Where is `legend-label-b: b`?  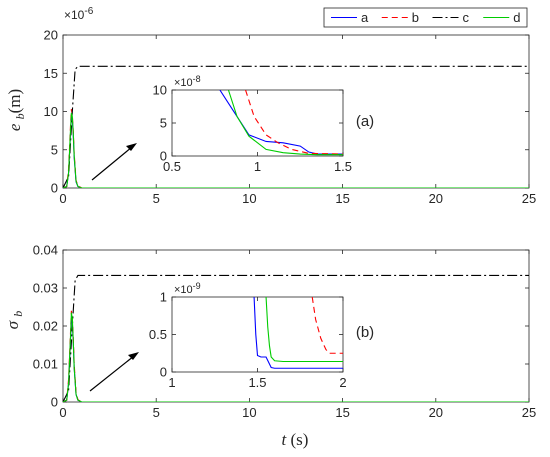 legend-label-b: b is located at coordinates (415, 17).